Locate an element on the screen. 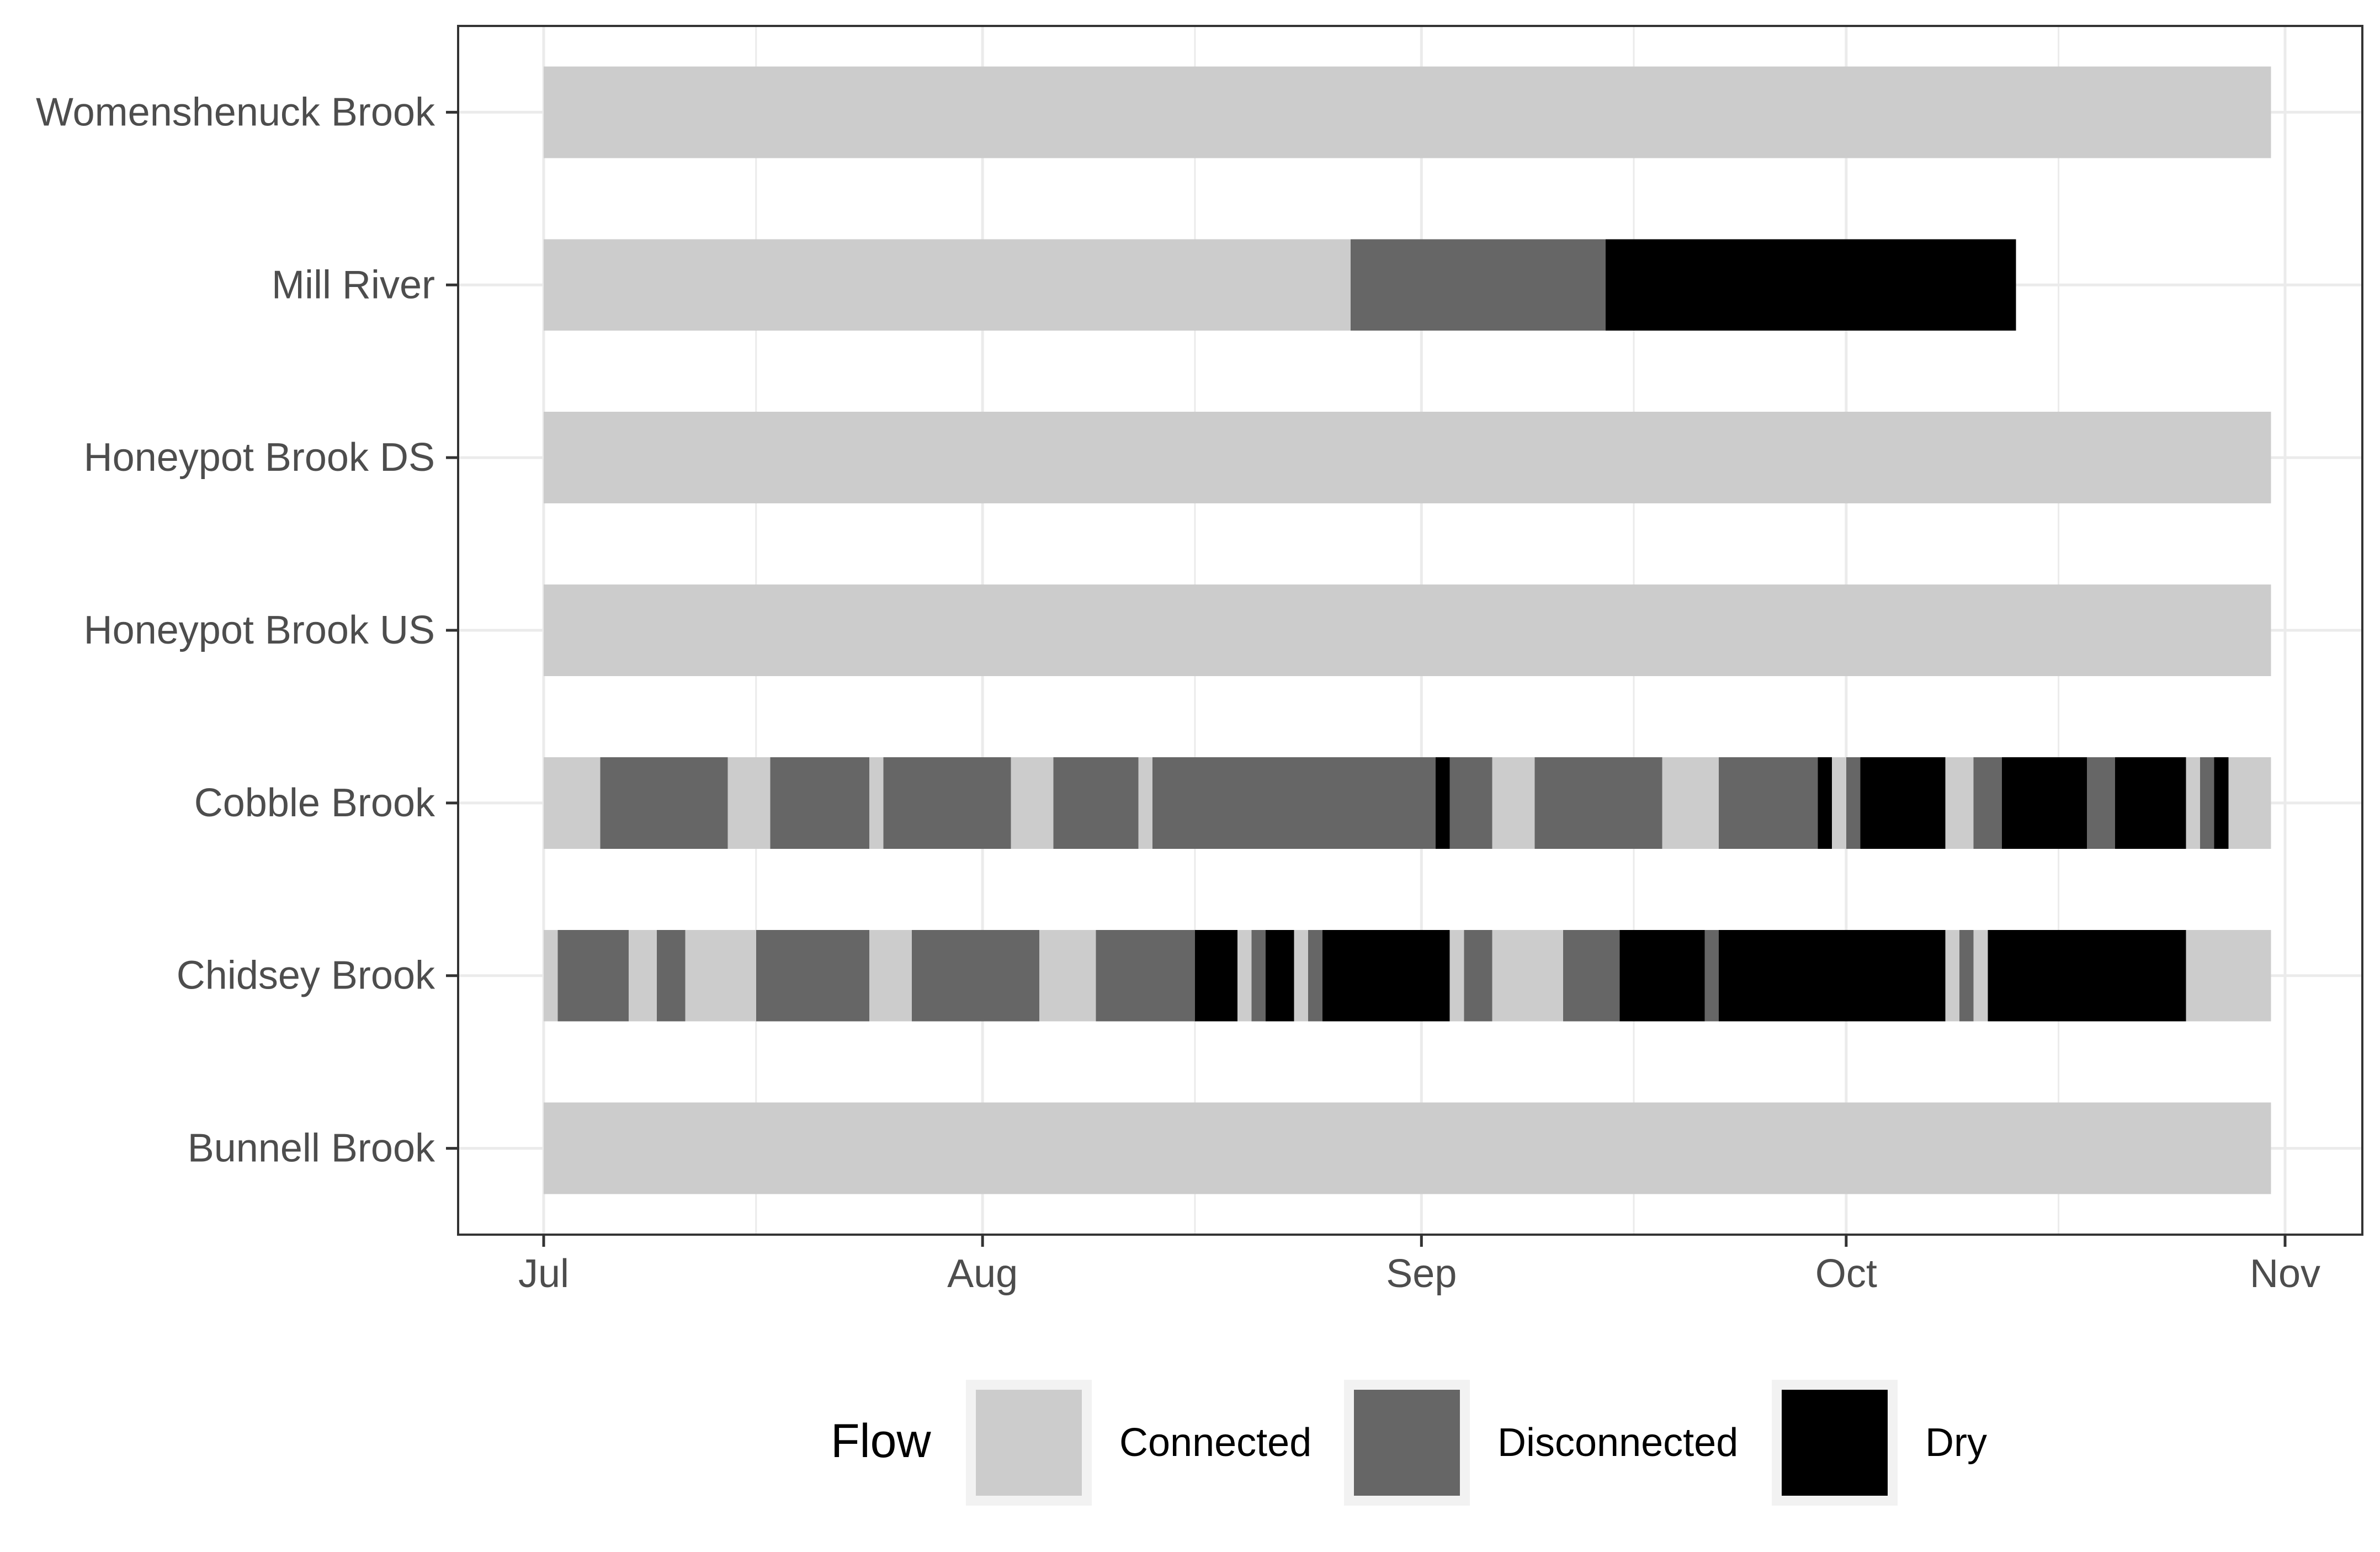 The width and height of the screenshot is (2380, 1552). series-bunnell-brook is located at coordinates (1407, 1148).